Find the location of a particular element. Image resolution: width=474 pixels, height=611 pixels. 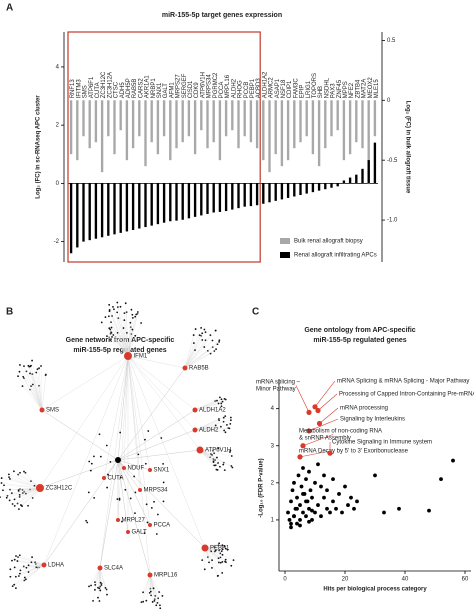

node-label: GALT is located at coordinates (140, 533).